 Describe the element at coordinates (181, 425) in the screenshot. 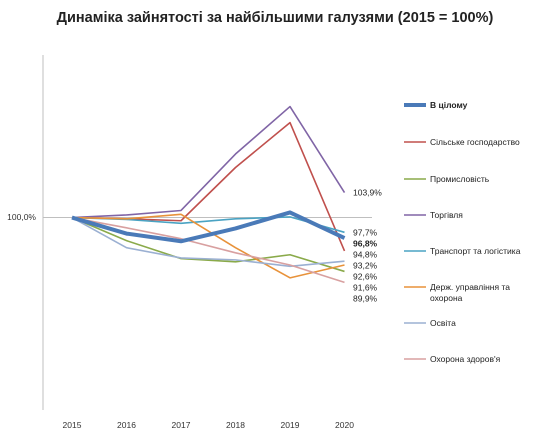

I see `x-tick-label: 2017` at that location.